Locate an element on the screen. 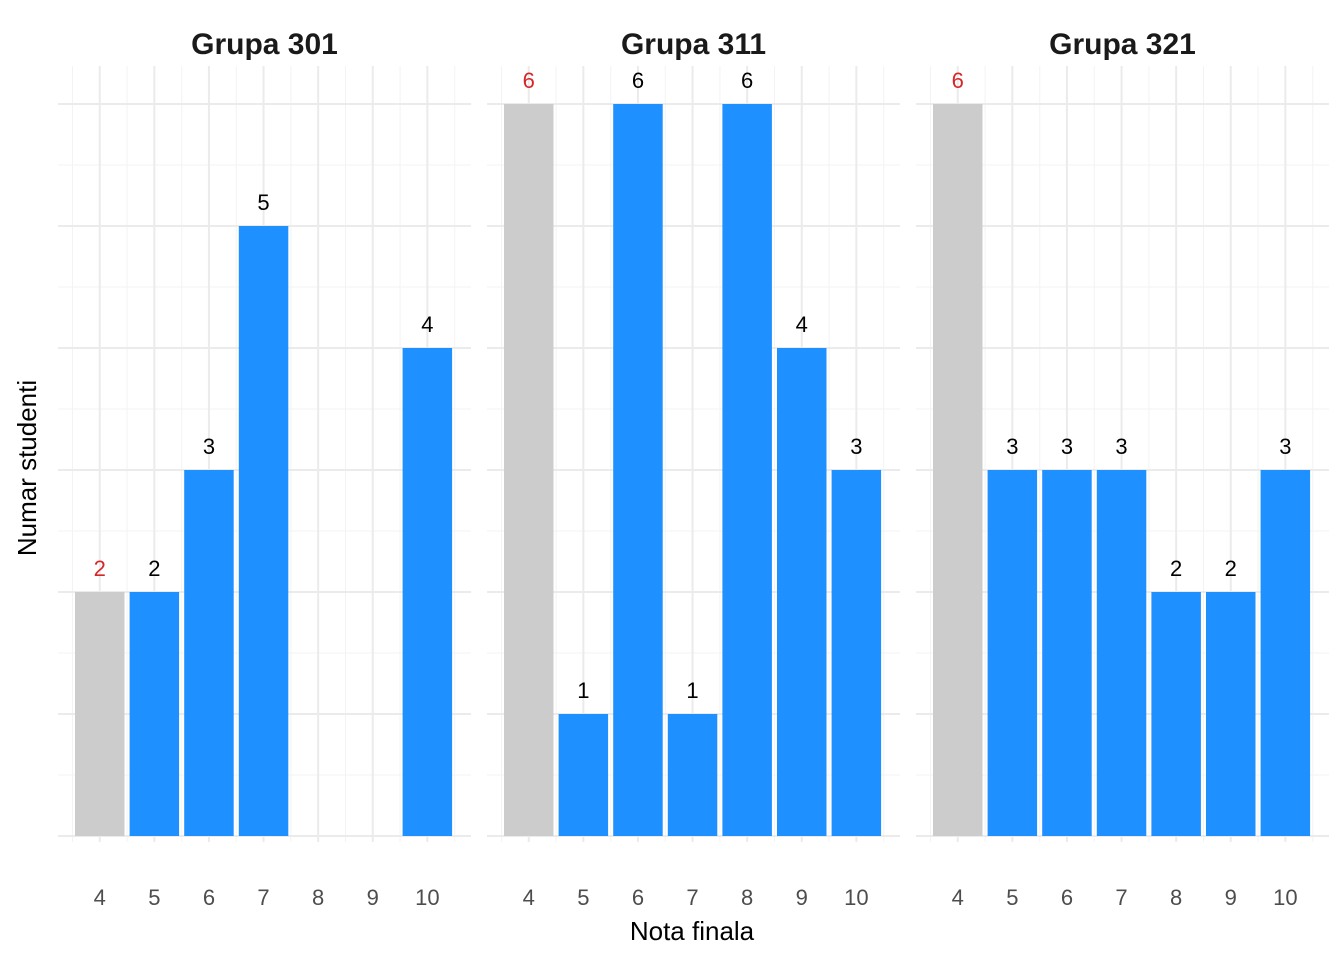  bar-value-label: 5 is located at coordinates (263, 202).